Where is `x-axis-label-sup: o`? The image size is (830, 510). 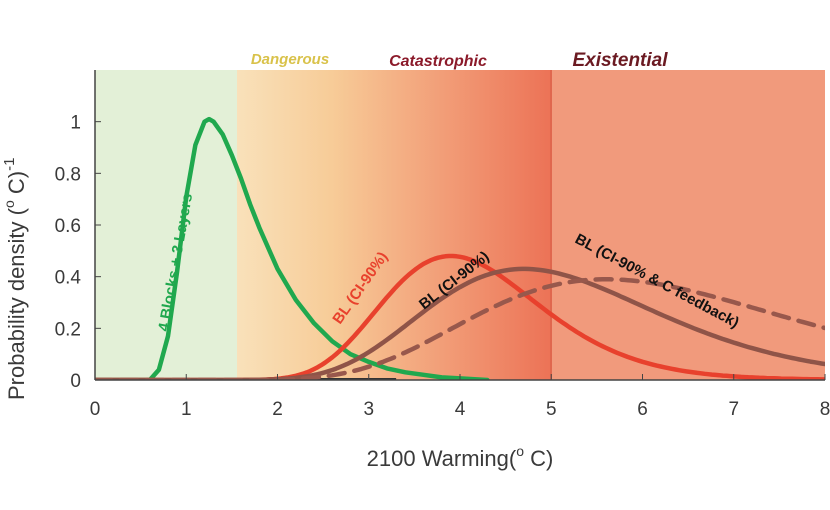 x-axis-label-sup: o is located at coordinates (520, 451).